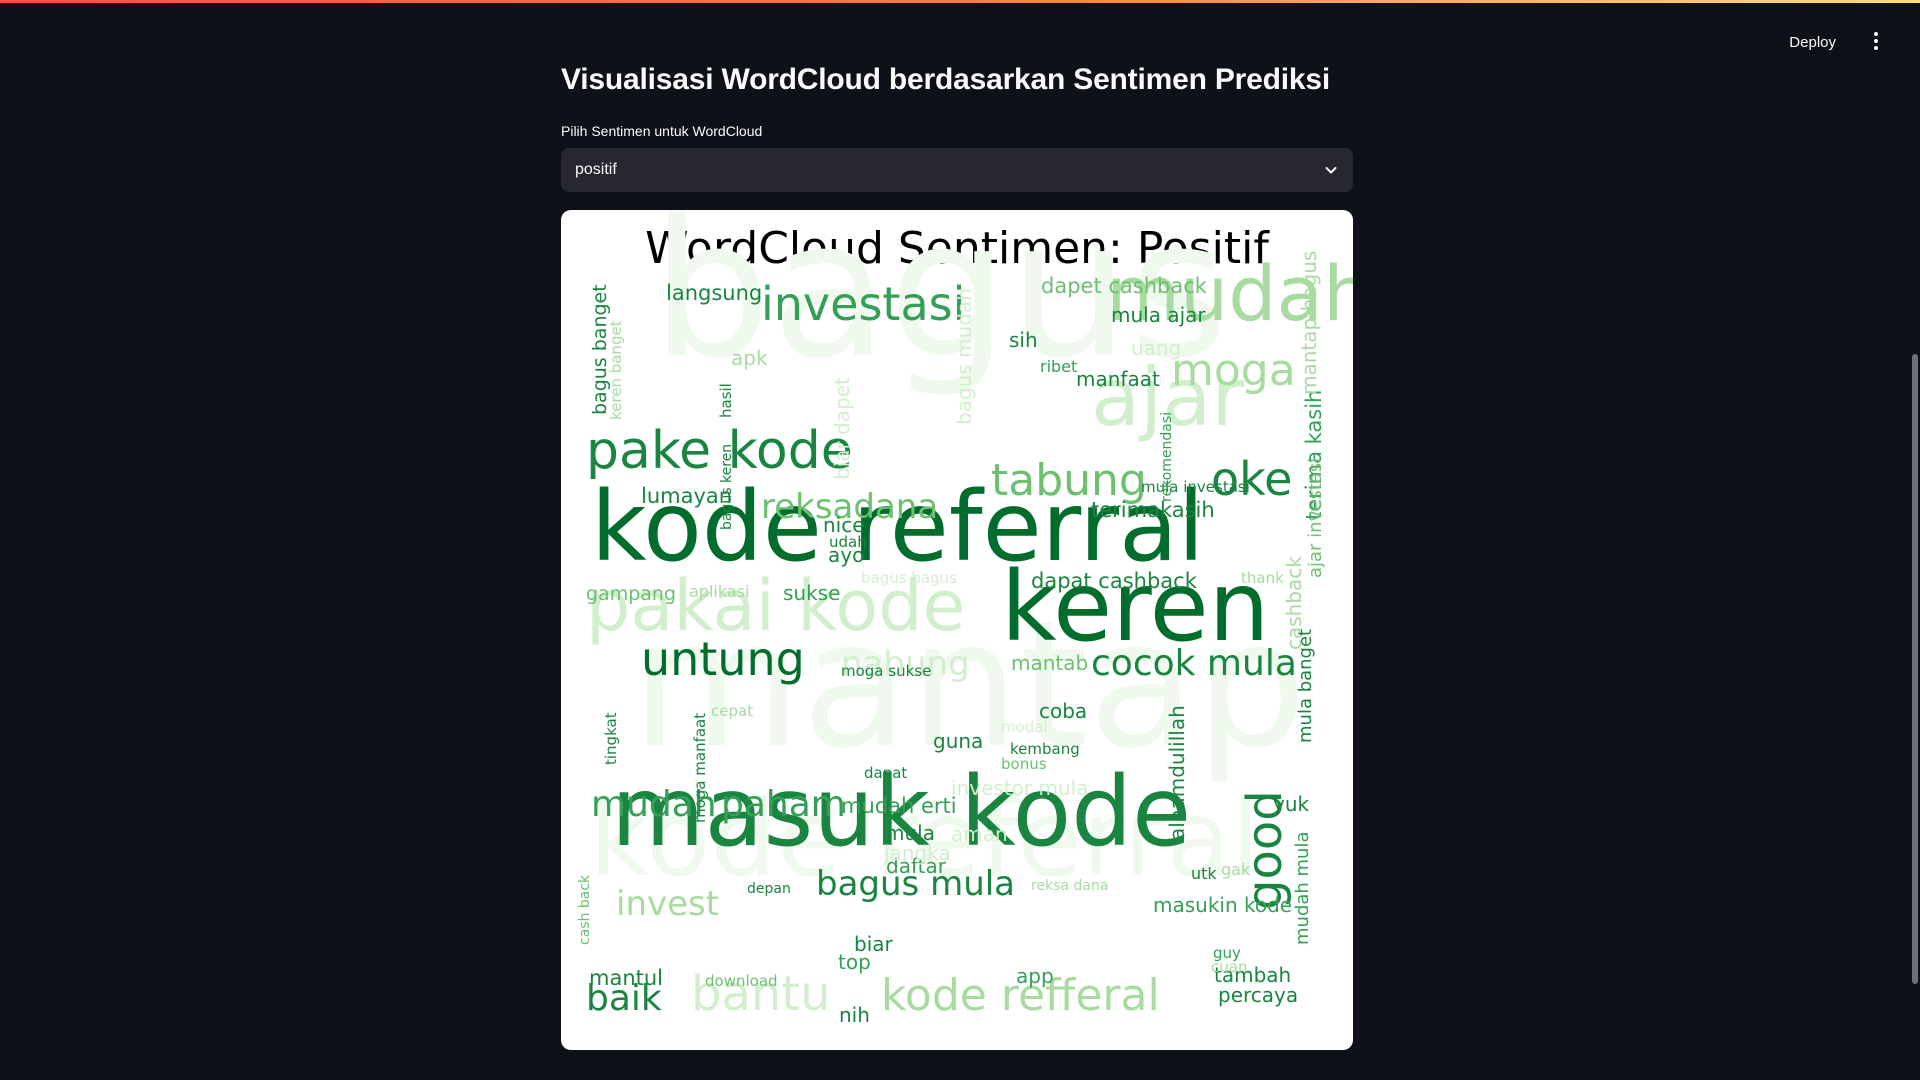 Image resolution: width=1920 pixels, height=1080 pixels. What do you see at coordinates (714, 293) in the screenshot?
I see `word-langsung: langsung` at bounding box center [714, 293].